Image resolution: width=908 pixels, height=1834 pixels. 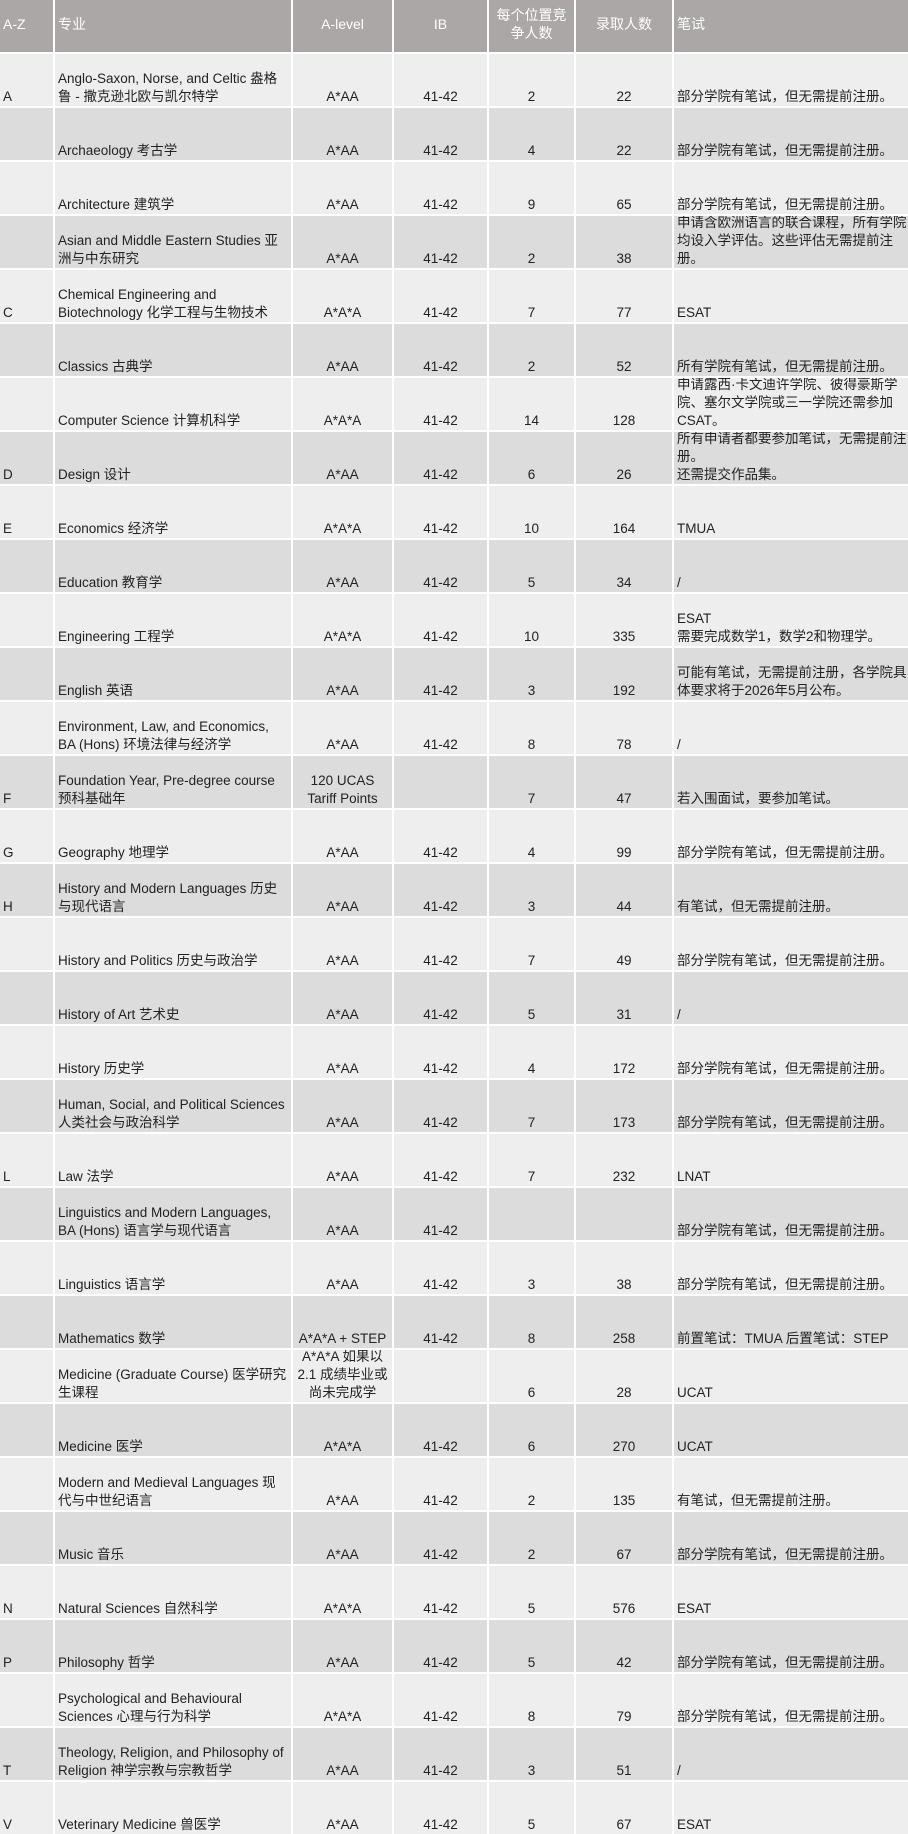 I want to click on cell-admitted: 192, so click(x=624, y=674).